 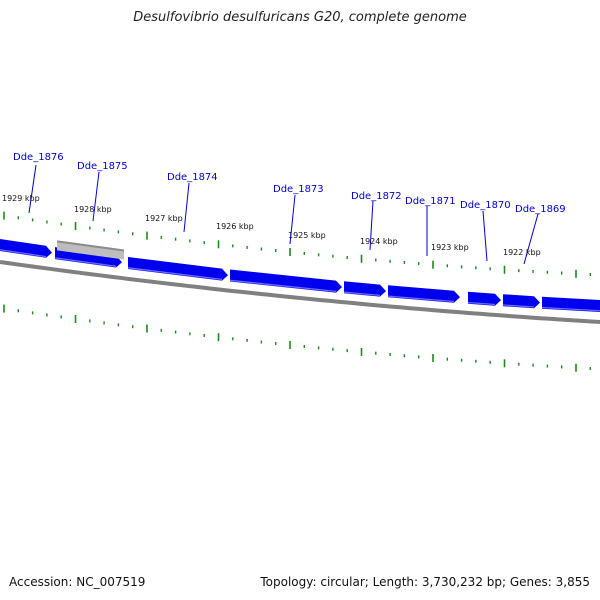 What do you see at coordinates (540, 209) in the screenshot?
I see `gene-label-dde-1869: Dde_1869` at bounding box center [540, 209].